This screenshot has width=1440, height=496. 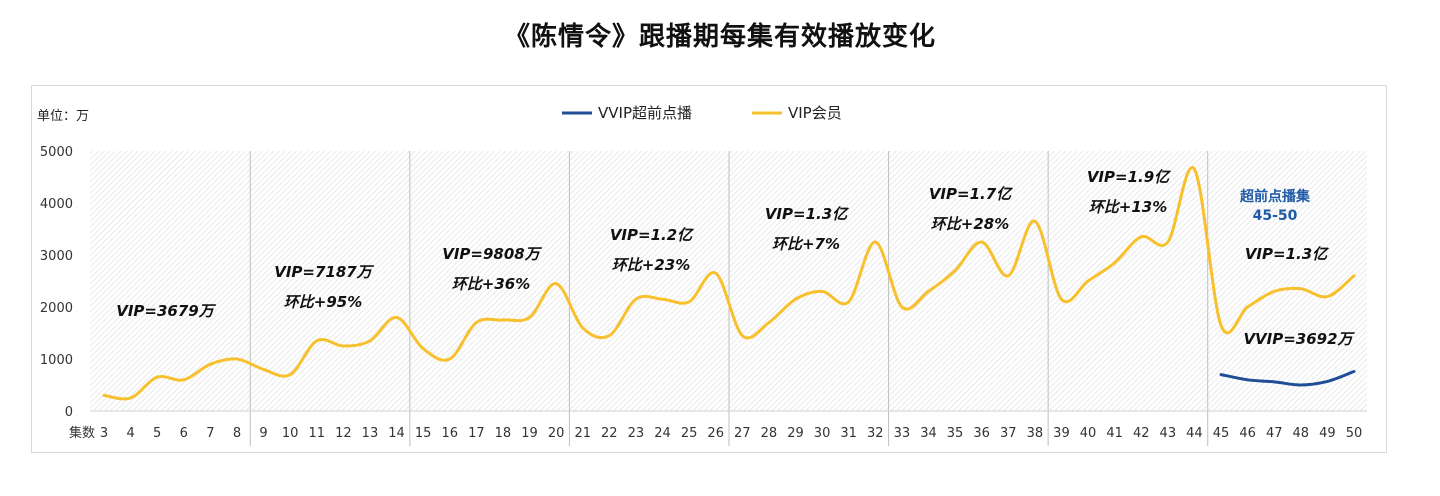 I want to click on x-tick-label: 43, so click(x=1168, y=433).